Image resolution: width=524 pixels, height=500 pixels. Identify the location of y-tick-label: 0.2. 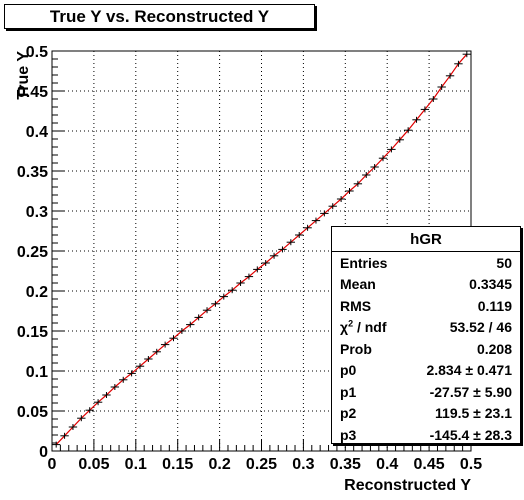
(37, 292).